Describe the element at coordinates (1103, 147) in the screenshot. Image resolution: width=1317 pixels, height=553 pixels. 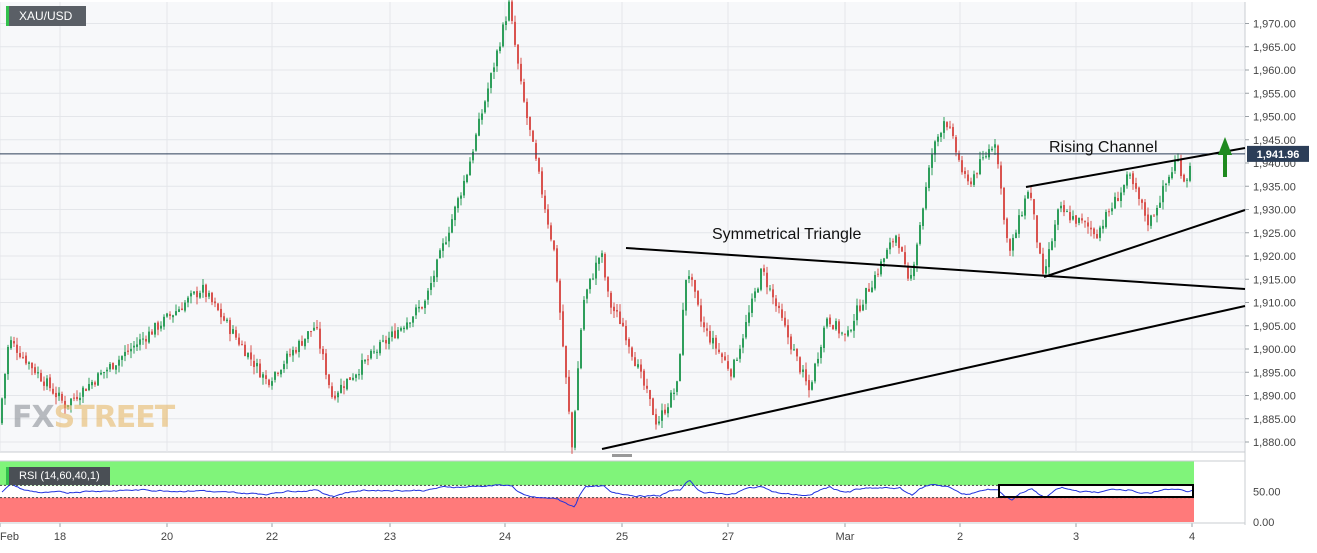
I see `rising-channel-annotation: Rising Channel` at that location.